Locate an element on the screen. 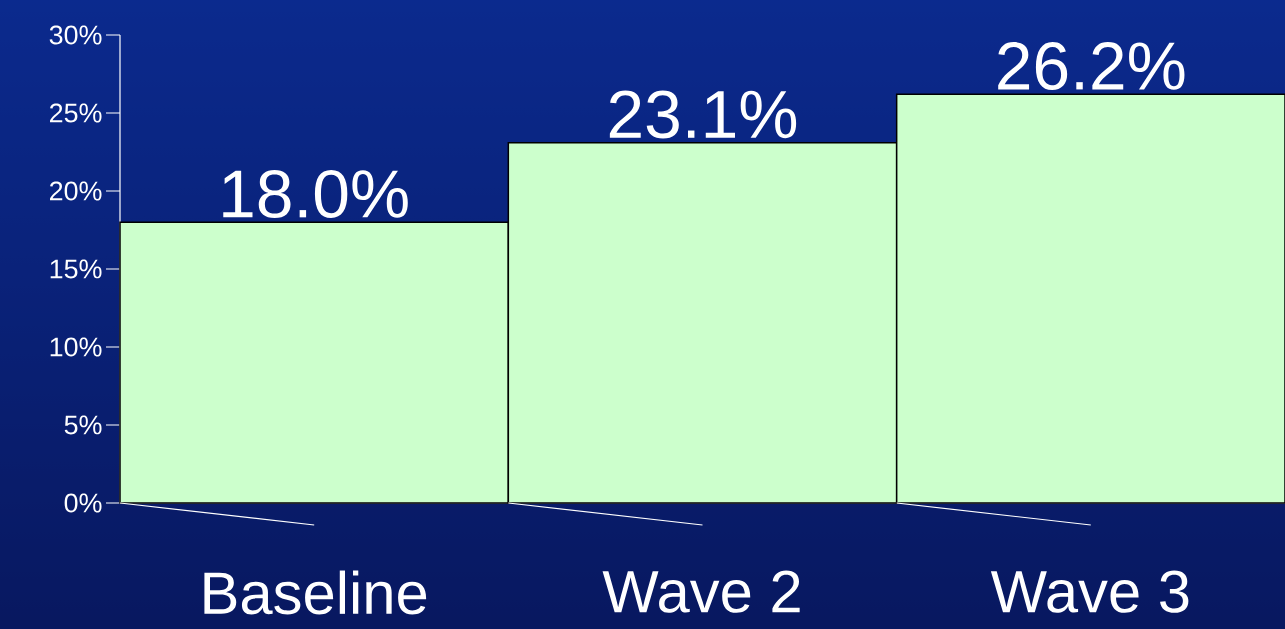 This screenshot has height=629, width=1285. y-tick-label: 25% is located at coordinates (76, 113).